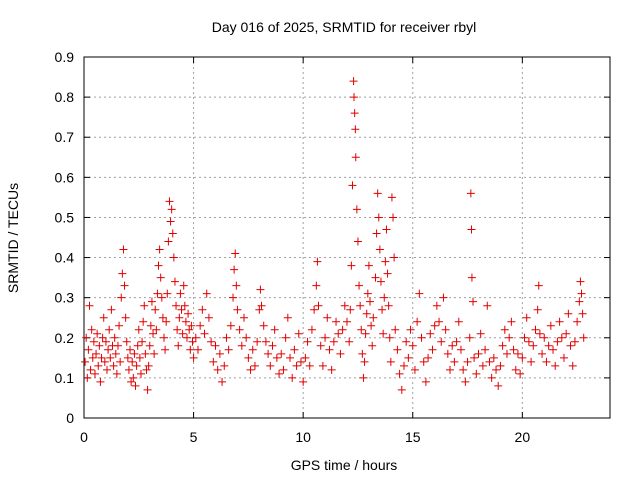  What do you see at coordinates (303, 437) in the screenshot?
I see `x-tick-label: 10` at bounding box center [303, 437].